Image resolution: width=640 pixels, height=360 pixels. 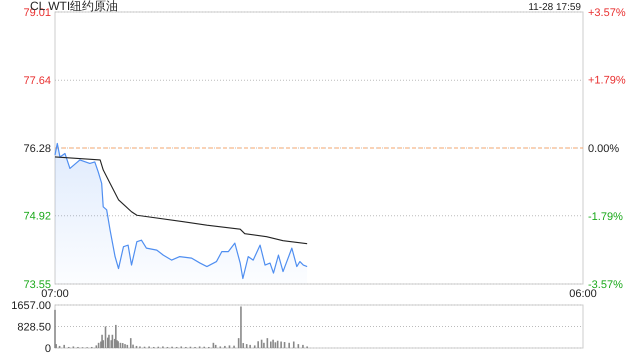 What do you see at coordinates (55, 294) in the screenshot?
I see `x-tick-label: 07:00` at bounding box center [55, 294].